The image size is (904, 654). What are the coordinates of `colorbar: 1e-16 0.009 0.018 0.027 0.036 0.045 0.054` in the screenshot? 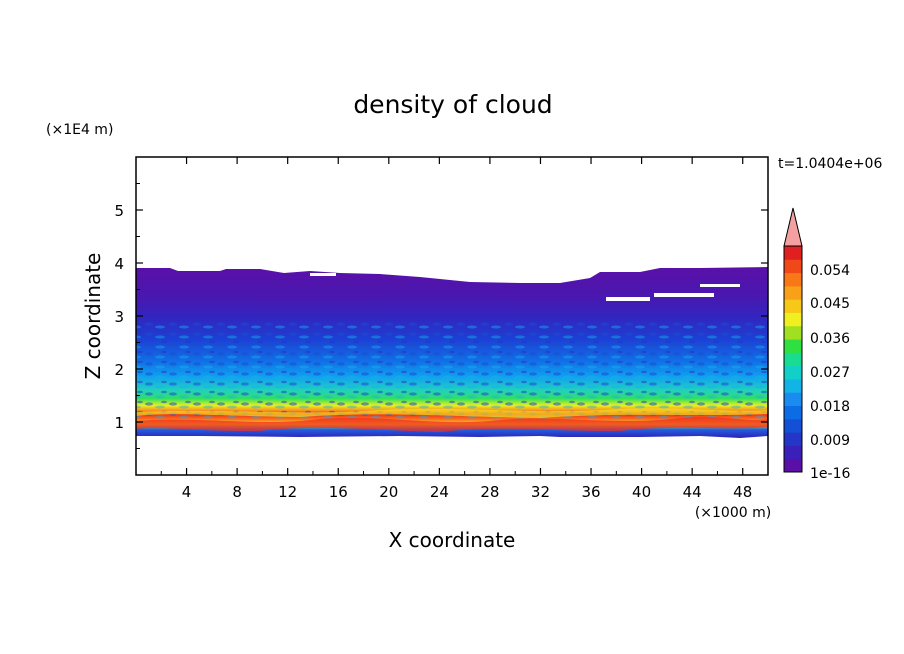 It's located at (816, 344).